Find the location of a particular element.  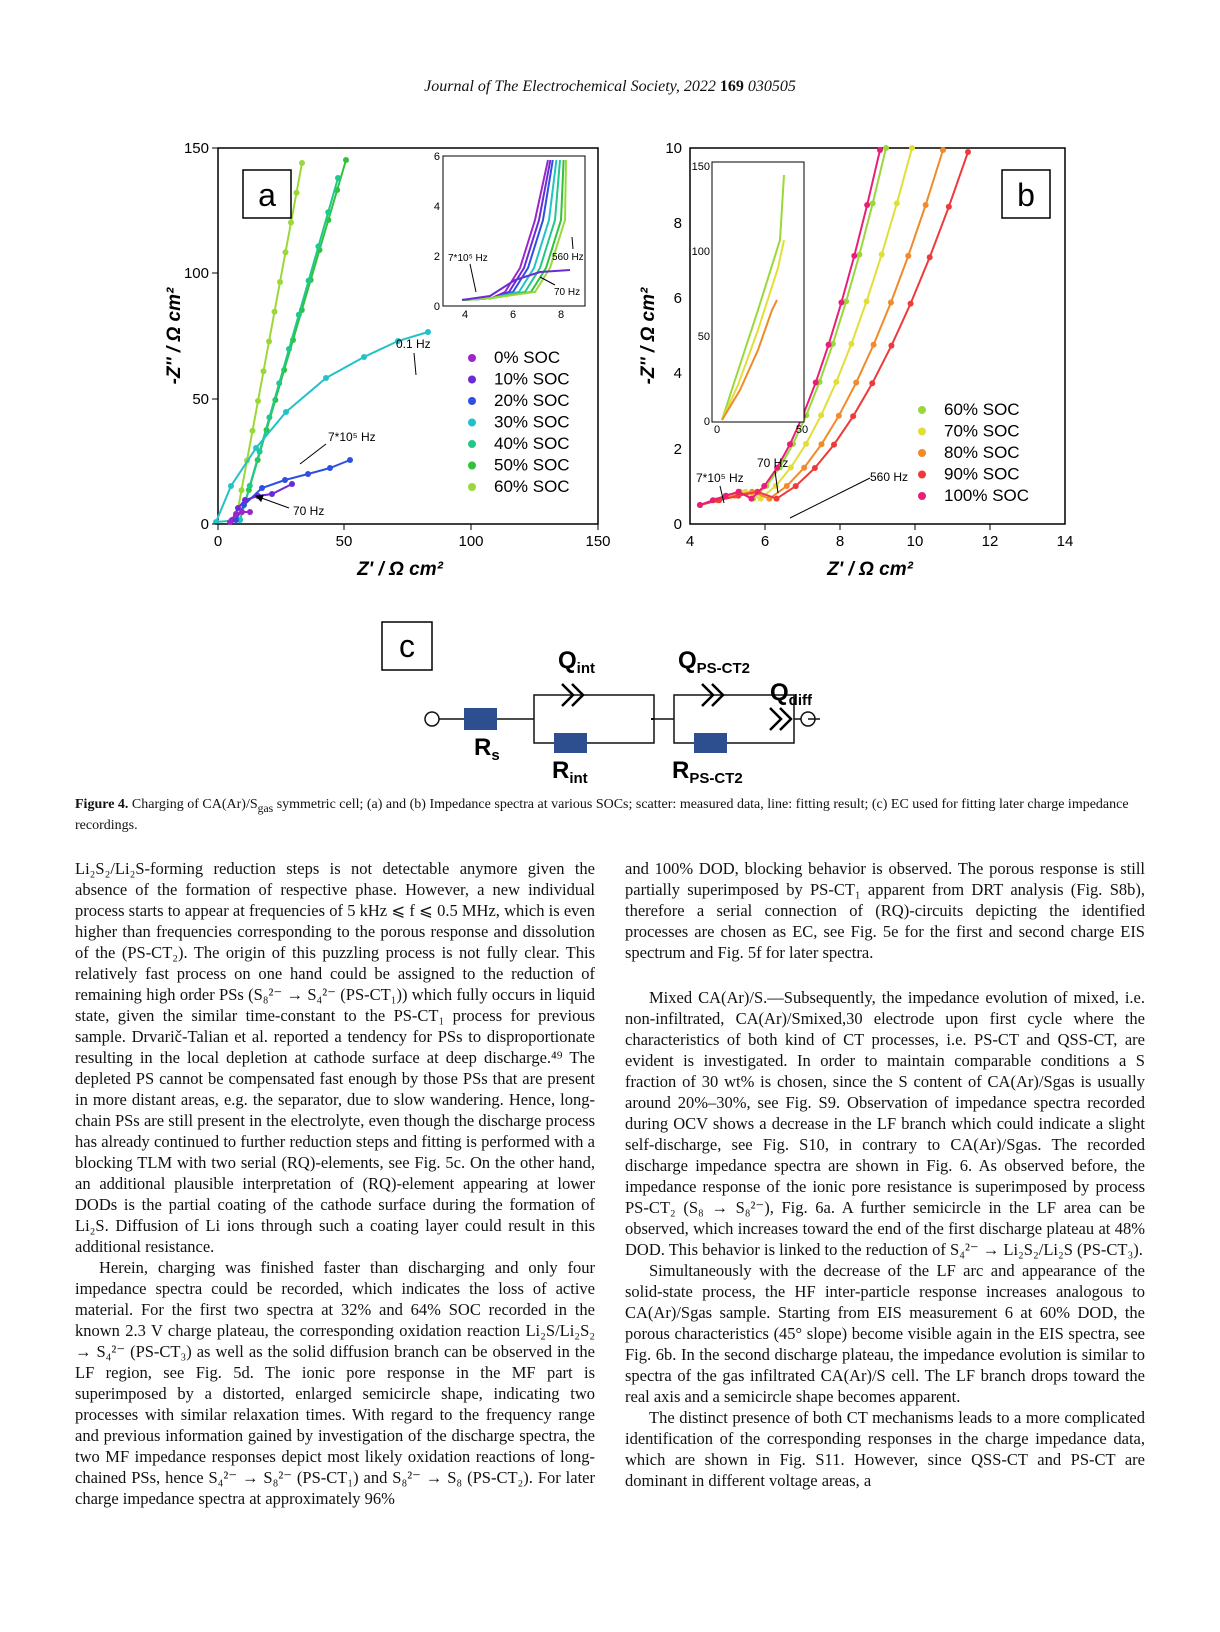

b-annot-70: 70 Hz is located at coordinates (772, 463).